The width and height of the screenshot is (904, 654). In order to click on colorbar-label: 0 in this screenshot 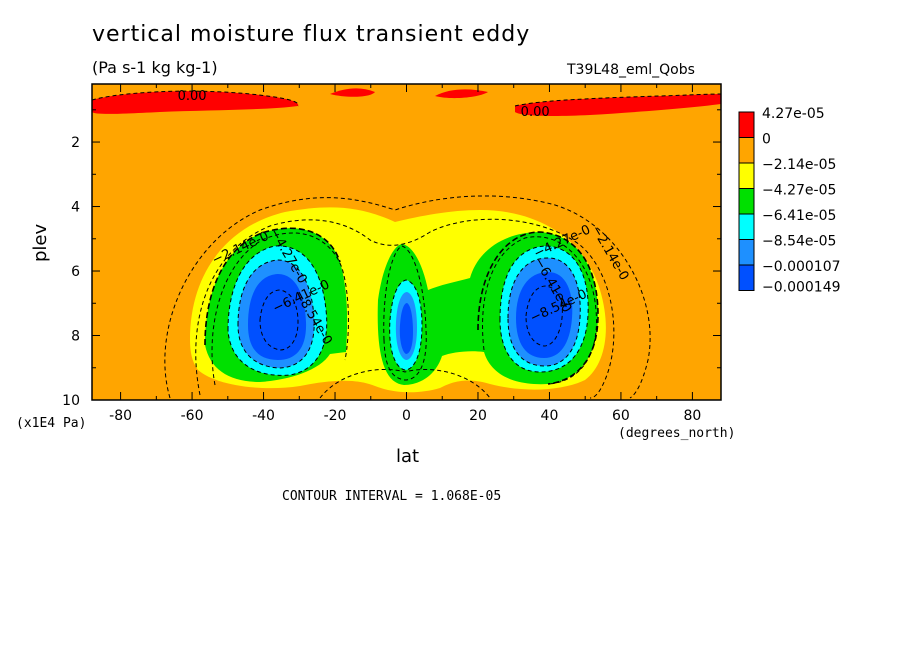, I will do `click(766, 140)`.